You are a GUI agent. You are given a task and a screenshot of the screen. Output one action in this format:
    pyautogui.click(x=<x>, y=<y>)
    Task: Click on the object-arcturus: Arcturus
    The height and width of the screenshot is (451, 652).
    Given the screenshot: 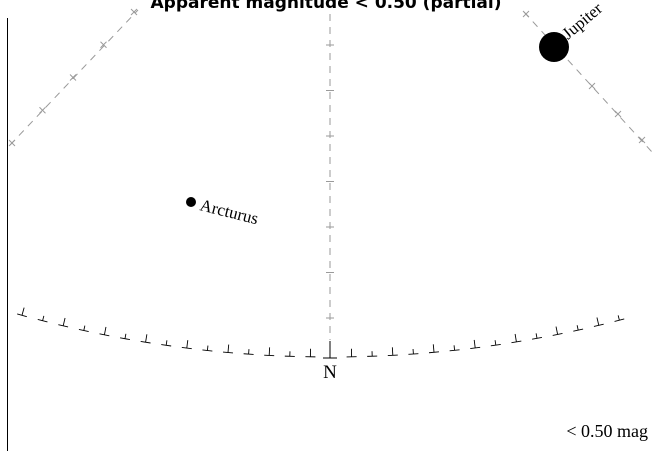 What is the action you would take?
    pyautogui.click(x=223, y=211)
    